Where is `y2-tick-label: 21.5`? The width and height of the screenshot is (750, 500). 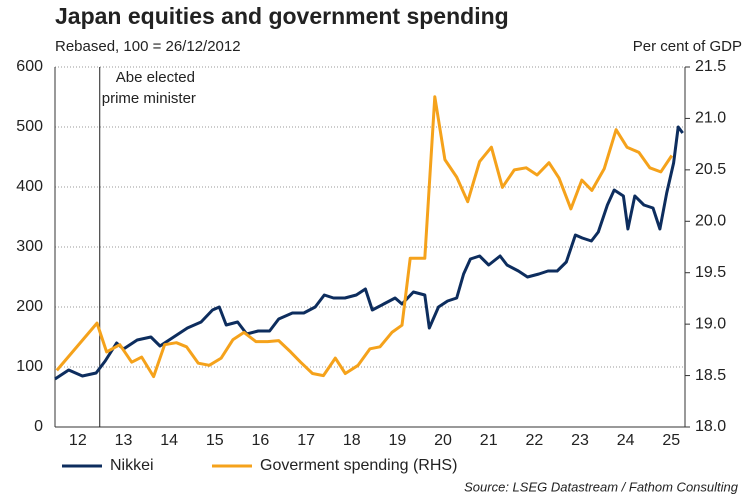
y2-tick-label: 21.5 is located at coordinates (710, 66).